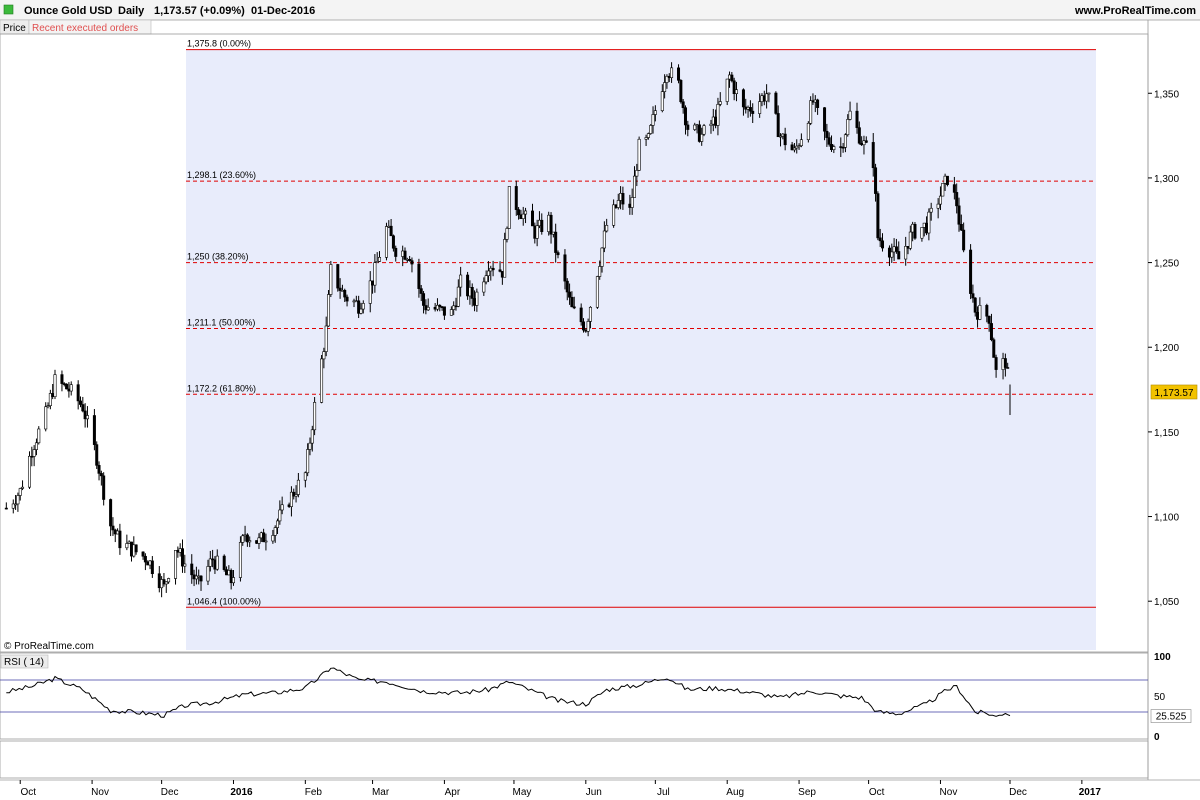 The image size is (1200, 800). I want to click on time-tick-label: Oct, so click(877, 792).